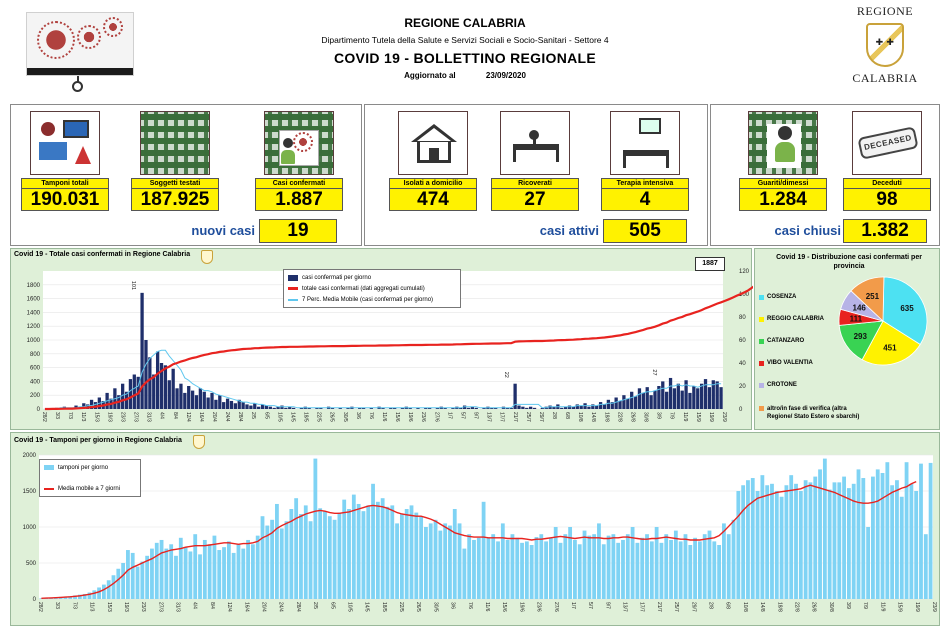 The image size is (950, 628). I want to click on y2-tick-label: 40, so click(742, 364).